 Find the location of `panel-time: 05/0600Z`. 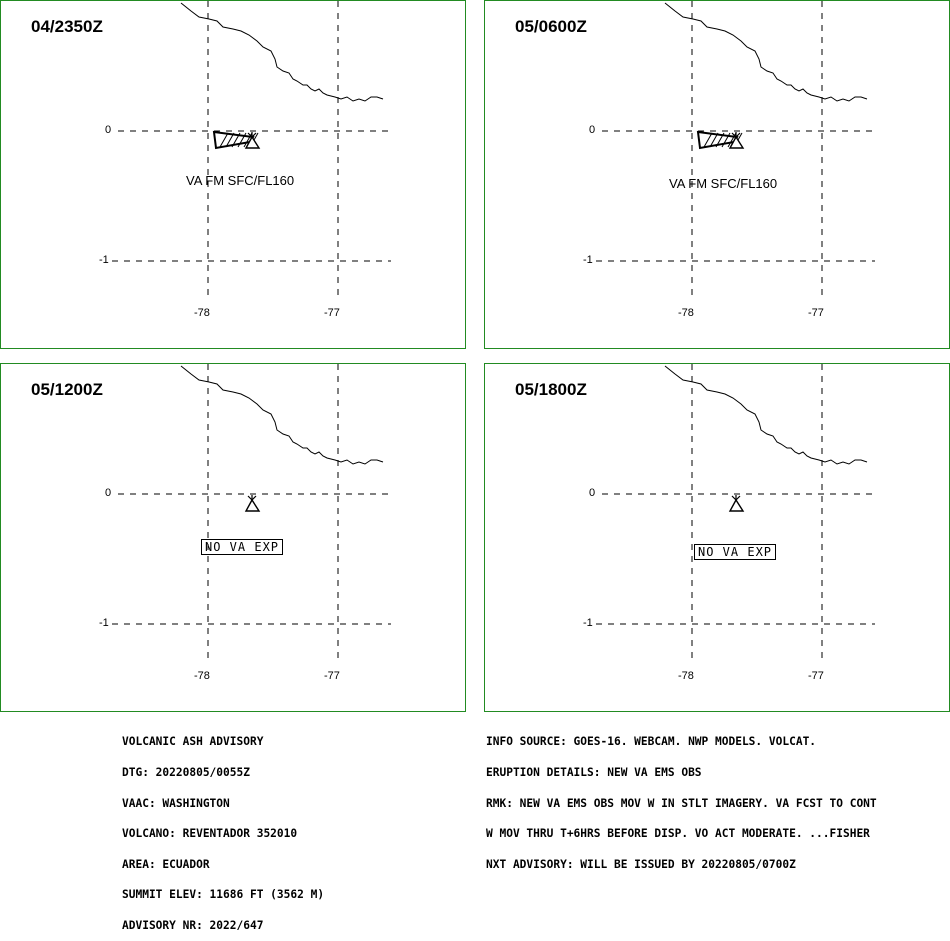

panel-time: 05/0600Z is located at coordinates (551, 26).